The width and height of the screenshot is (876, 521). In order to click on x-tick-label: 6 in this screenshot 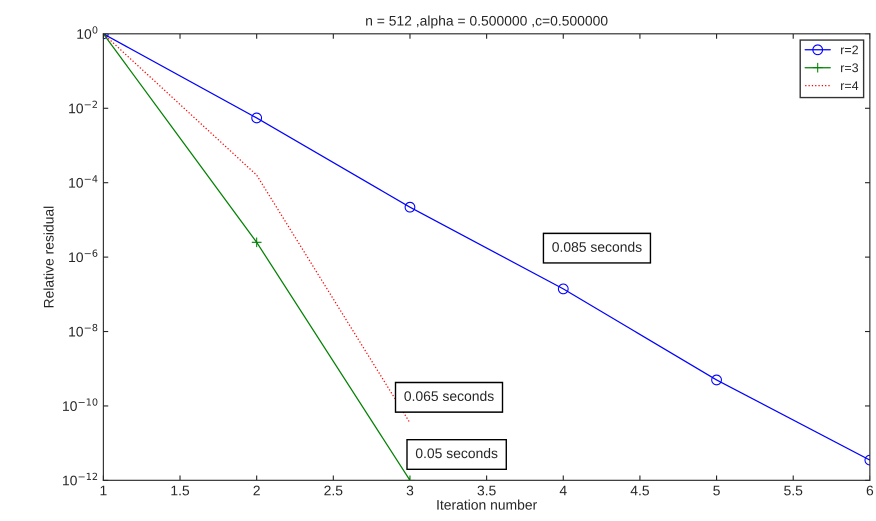, I will do `click(870, 491)`.